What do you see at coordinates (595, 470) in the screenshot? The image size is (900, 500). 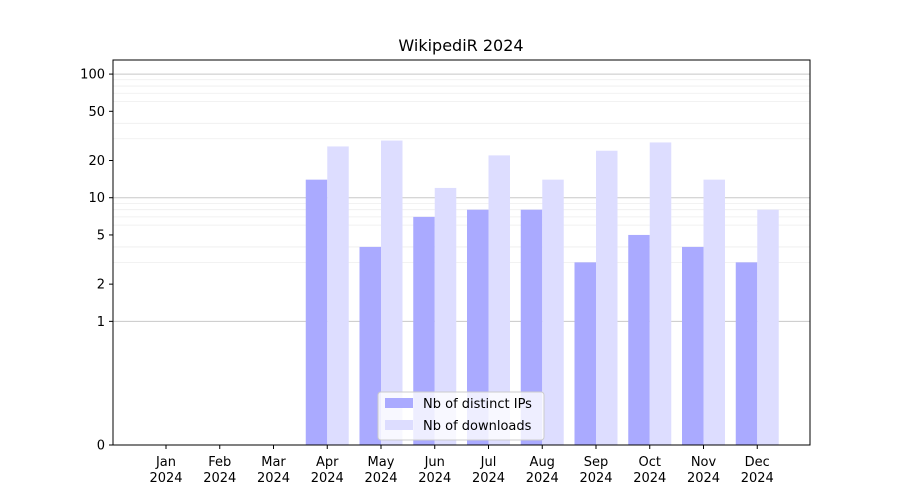 I see `x-tick-label: Sep 2024` at bounding box center [595, 470].